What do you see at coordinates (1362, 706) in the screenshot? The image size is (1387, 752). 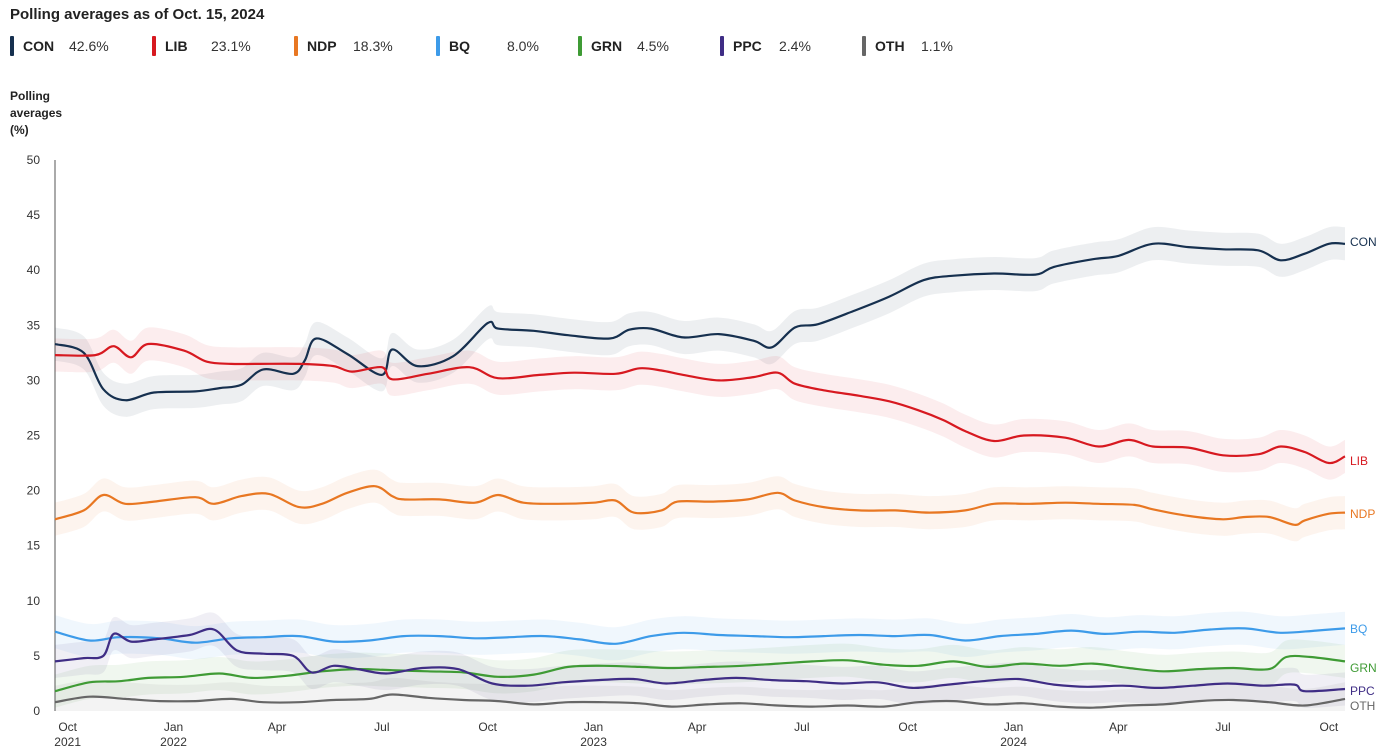 I see `series-end-label-oth: OTH` at bounding box center [1362, 706].